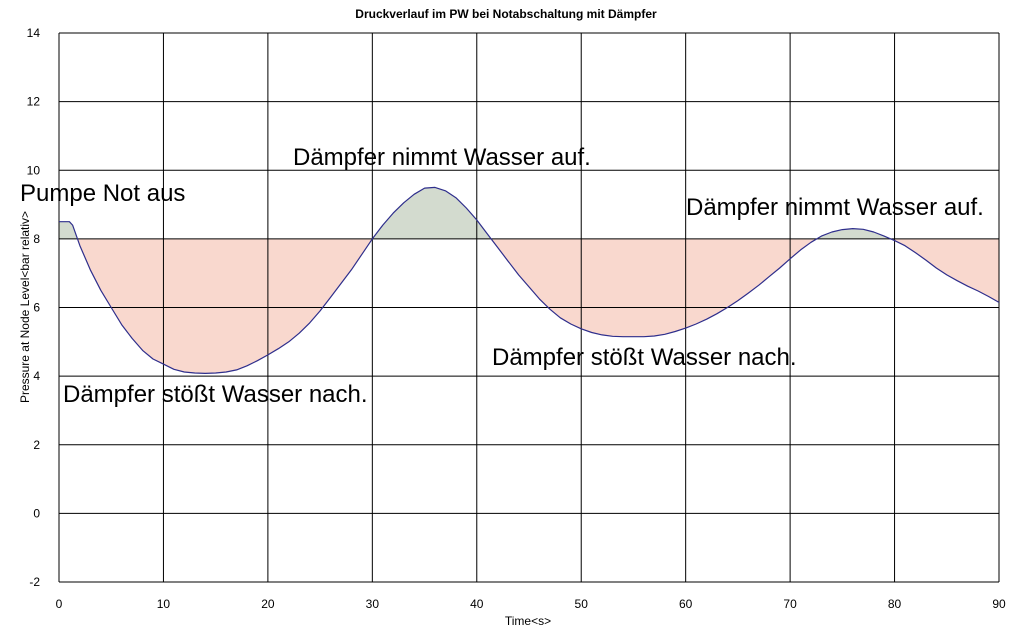  Describe the element at coordinates (790, 604) in the screenshot. I see `x-tick-label: 70` at that location.